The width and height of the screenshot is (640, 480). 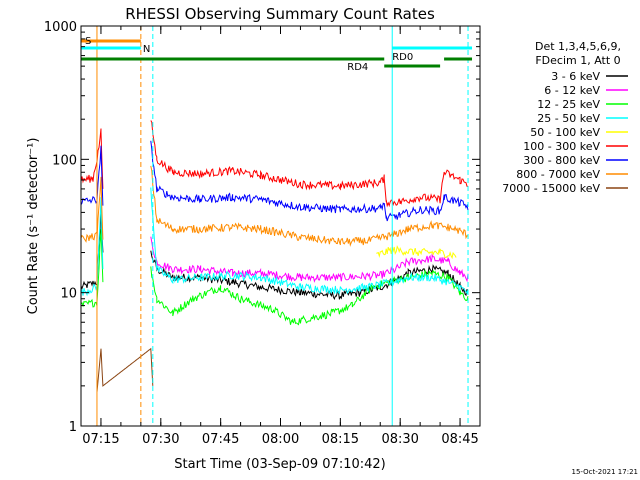 I want to click on x-axis-label: Start Time (03-Sep-09 07:10:42), so click(x=279, y=464).